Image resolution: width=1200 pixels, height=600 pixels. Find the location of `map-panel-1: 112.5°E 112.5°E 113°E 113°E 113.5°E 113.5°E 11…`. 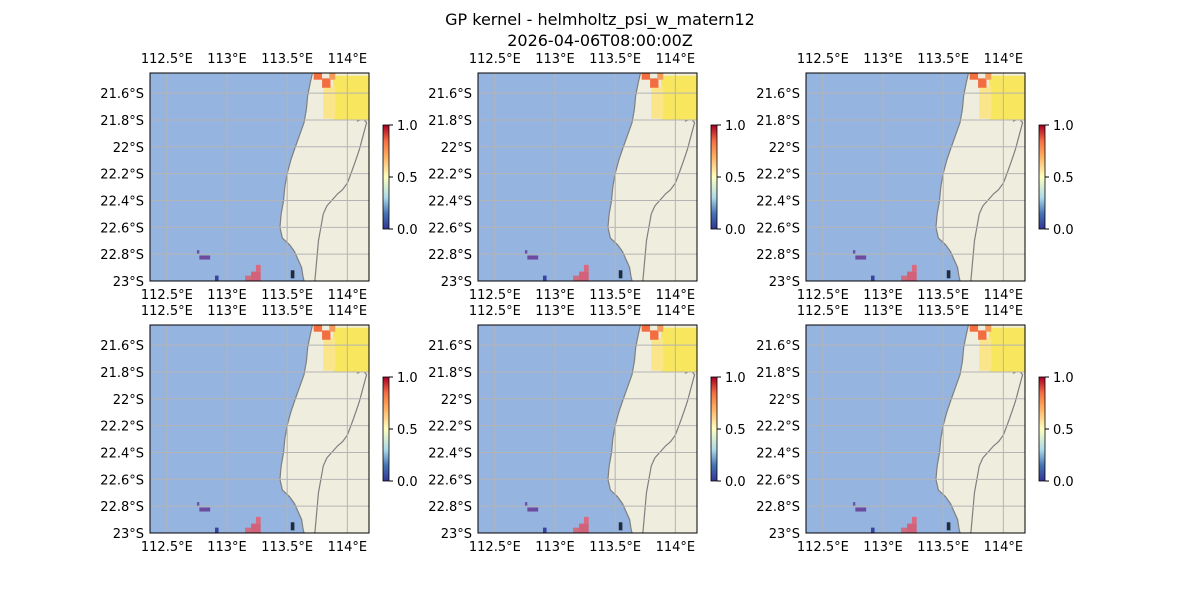

map-panel-1: 112.5°E 112.5°E 113°E 113°E 113.5°E 113.5°E 11… is located at coordinates (258, 177).